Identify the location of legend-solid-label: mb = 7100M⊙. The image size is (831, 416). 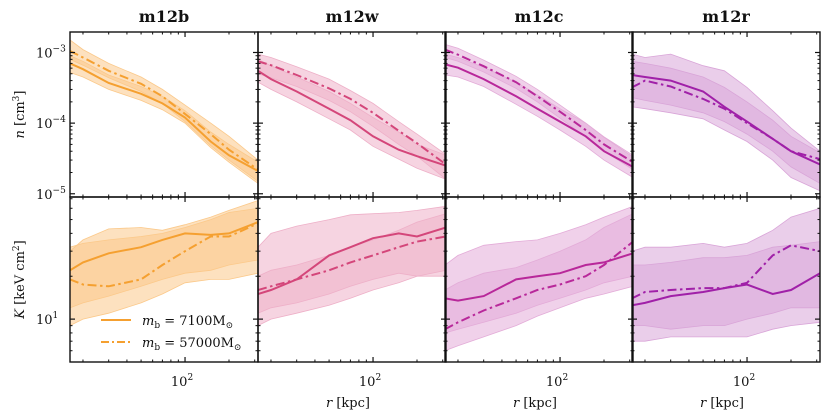
(187, 322).